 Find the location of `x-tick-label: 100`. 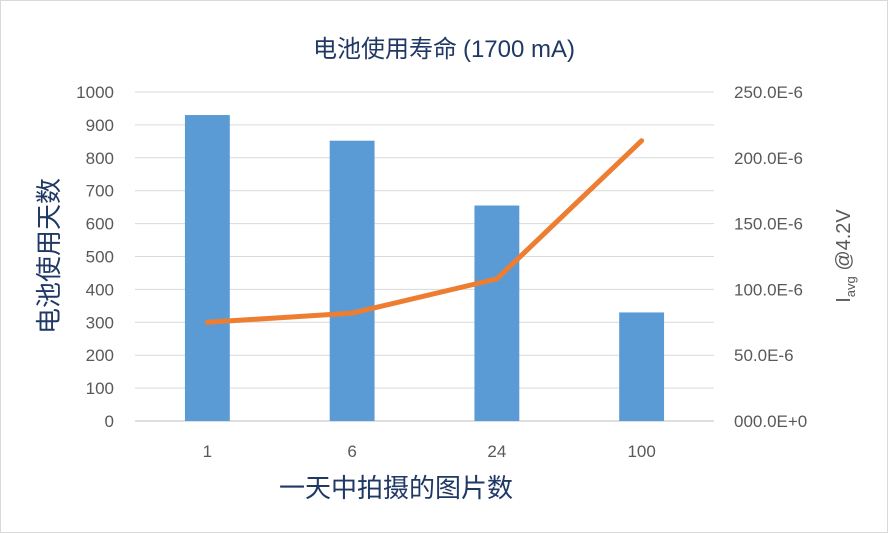

x-tick-label: 100 is located at coordinates (641, 451).